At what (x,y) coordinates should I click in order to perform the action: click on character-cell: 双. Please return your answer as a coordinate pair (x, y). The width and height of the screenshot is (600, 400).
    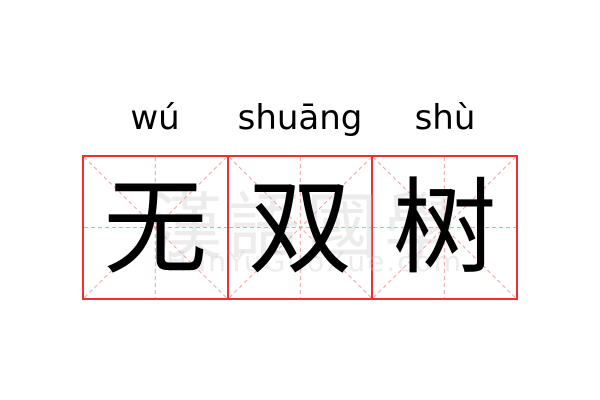
    Looking at the image, I should click on (299, 227).